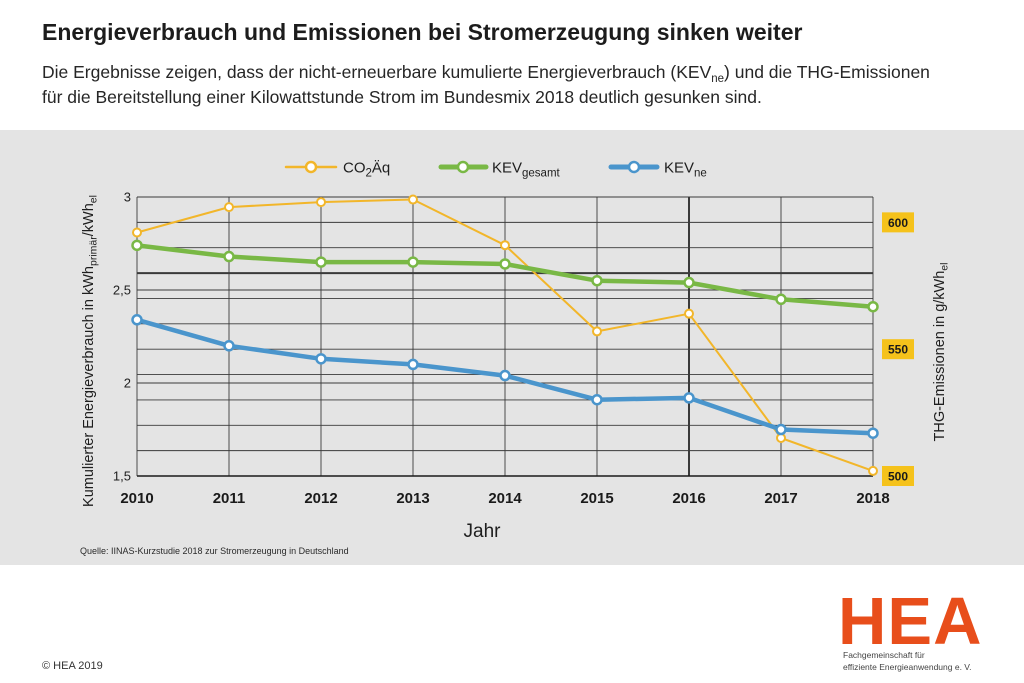 This screenshot has width=1024, height=683. What do you see at coordinates (884, 655) in the screenshot?
I see `logo-org-line-1: Fachgemeinschaft für` at bounding box center [884, 655].